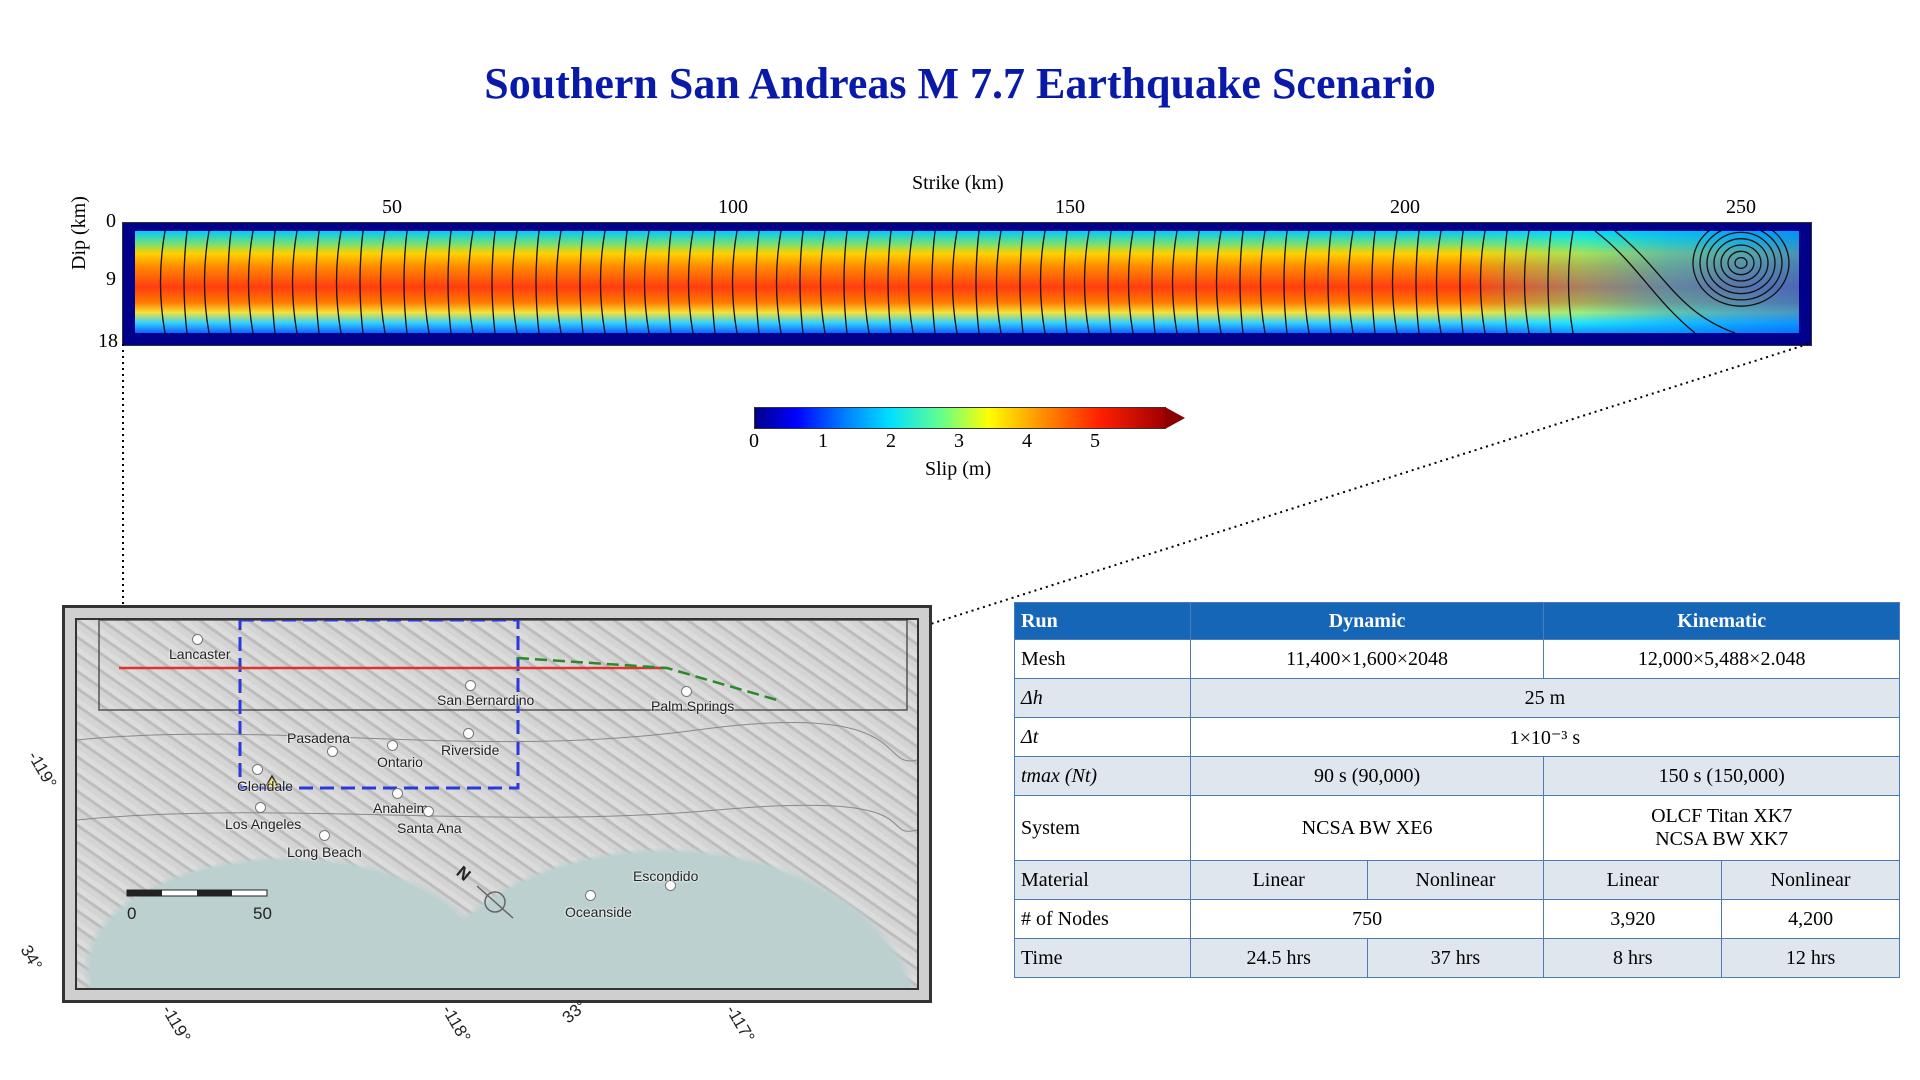 Image resolution: width=1920 pixels, height=1080 pixels. What do you see at coordinates (1405, 207) in the screenshot?
I see `strike-tick-200: 200` at bounding box center [1405, 207].